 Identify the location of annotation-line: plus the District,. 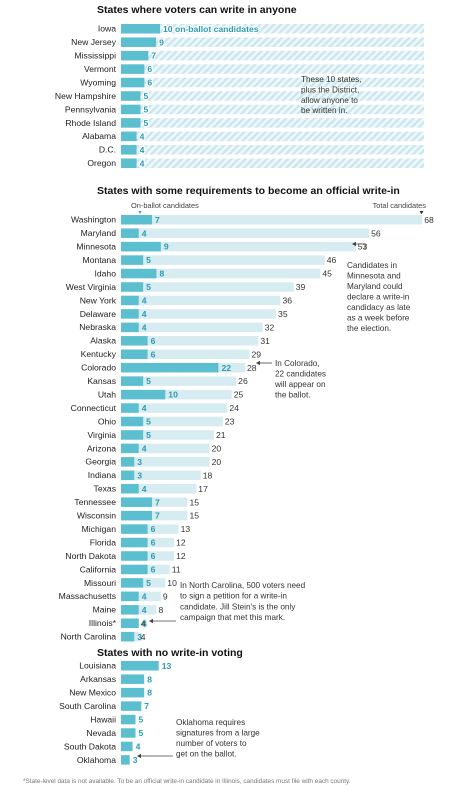
(330, 89).